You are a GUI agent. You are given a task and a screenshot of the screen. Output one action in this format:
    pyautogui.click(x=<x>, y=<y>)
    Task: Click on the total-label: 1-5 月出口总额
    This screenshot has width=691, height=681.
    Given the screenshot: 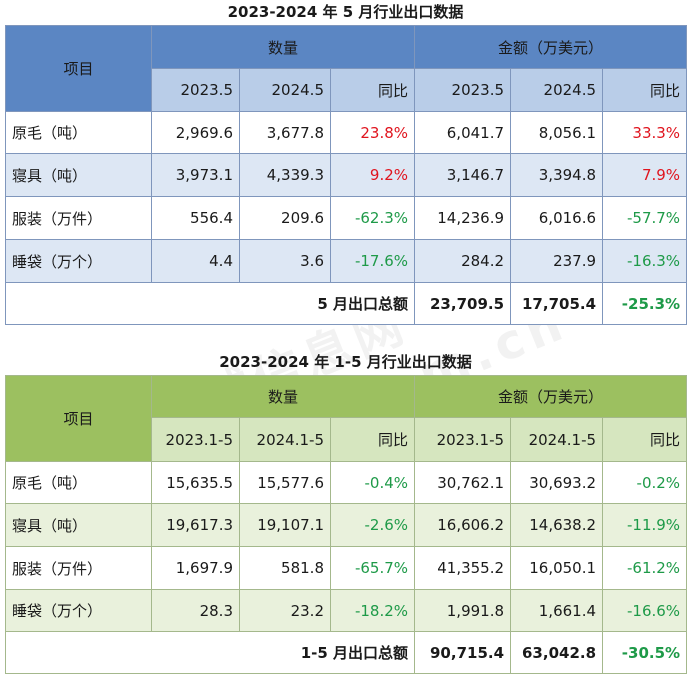 What is the action you would take?
    pyautogui.click(x=210, y=652)
    